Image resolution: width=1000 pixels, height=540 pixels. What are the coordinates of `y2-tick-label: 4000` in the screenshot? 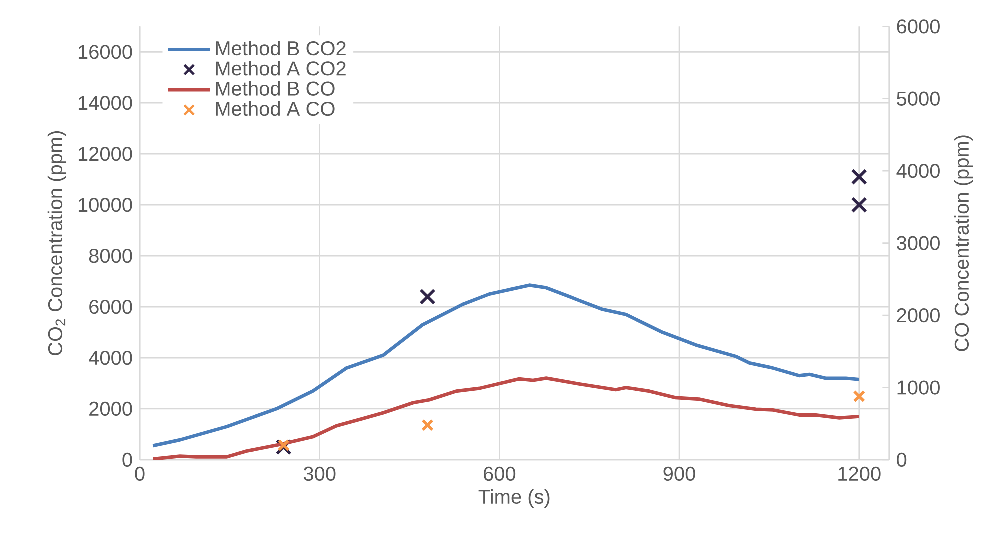 It's located at (918, 171).